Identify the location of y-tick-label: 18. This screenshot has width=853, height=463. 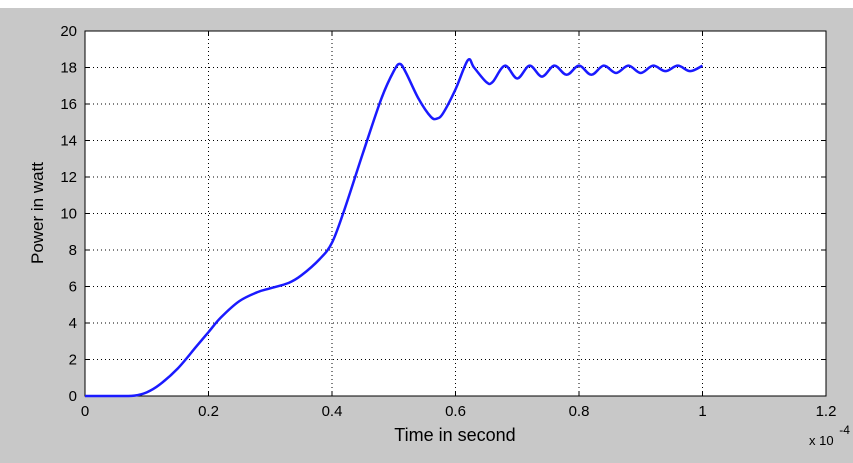
(68, 68).